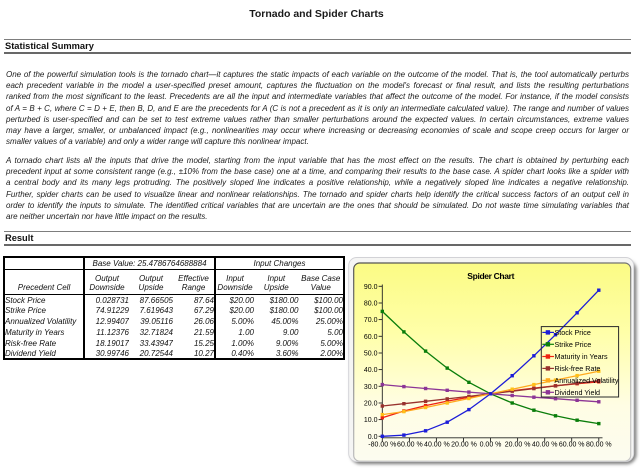  What do you see at coordinates (371, 320) in the screenshot?
I see `svg-text: 70.0` at bounding box center [371, 320].